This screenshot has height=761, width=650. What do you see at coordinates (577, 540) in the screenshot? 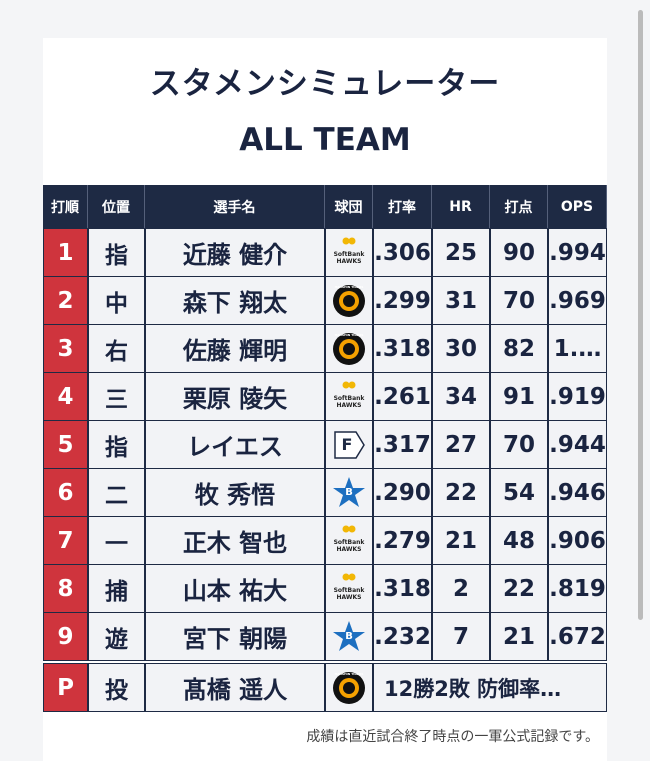
I see `ops-cell: .906` at bounding box center [577, 540].